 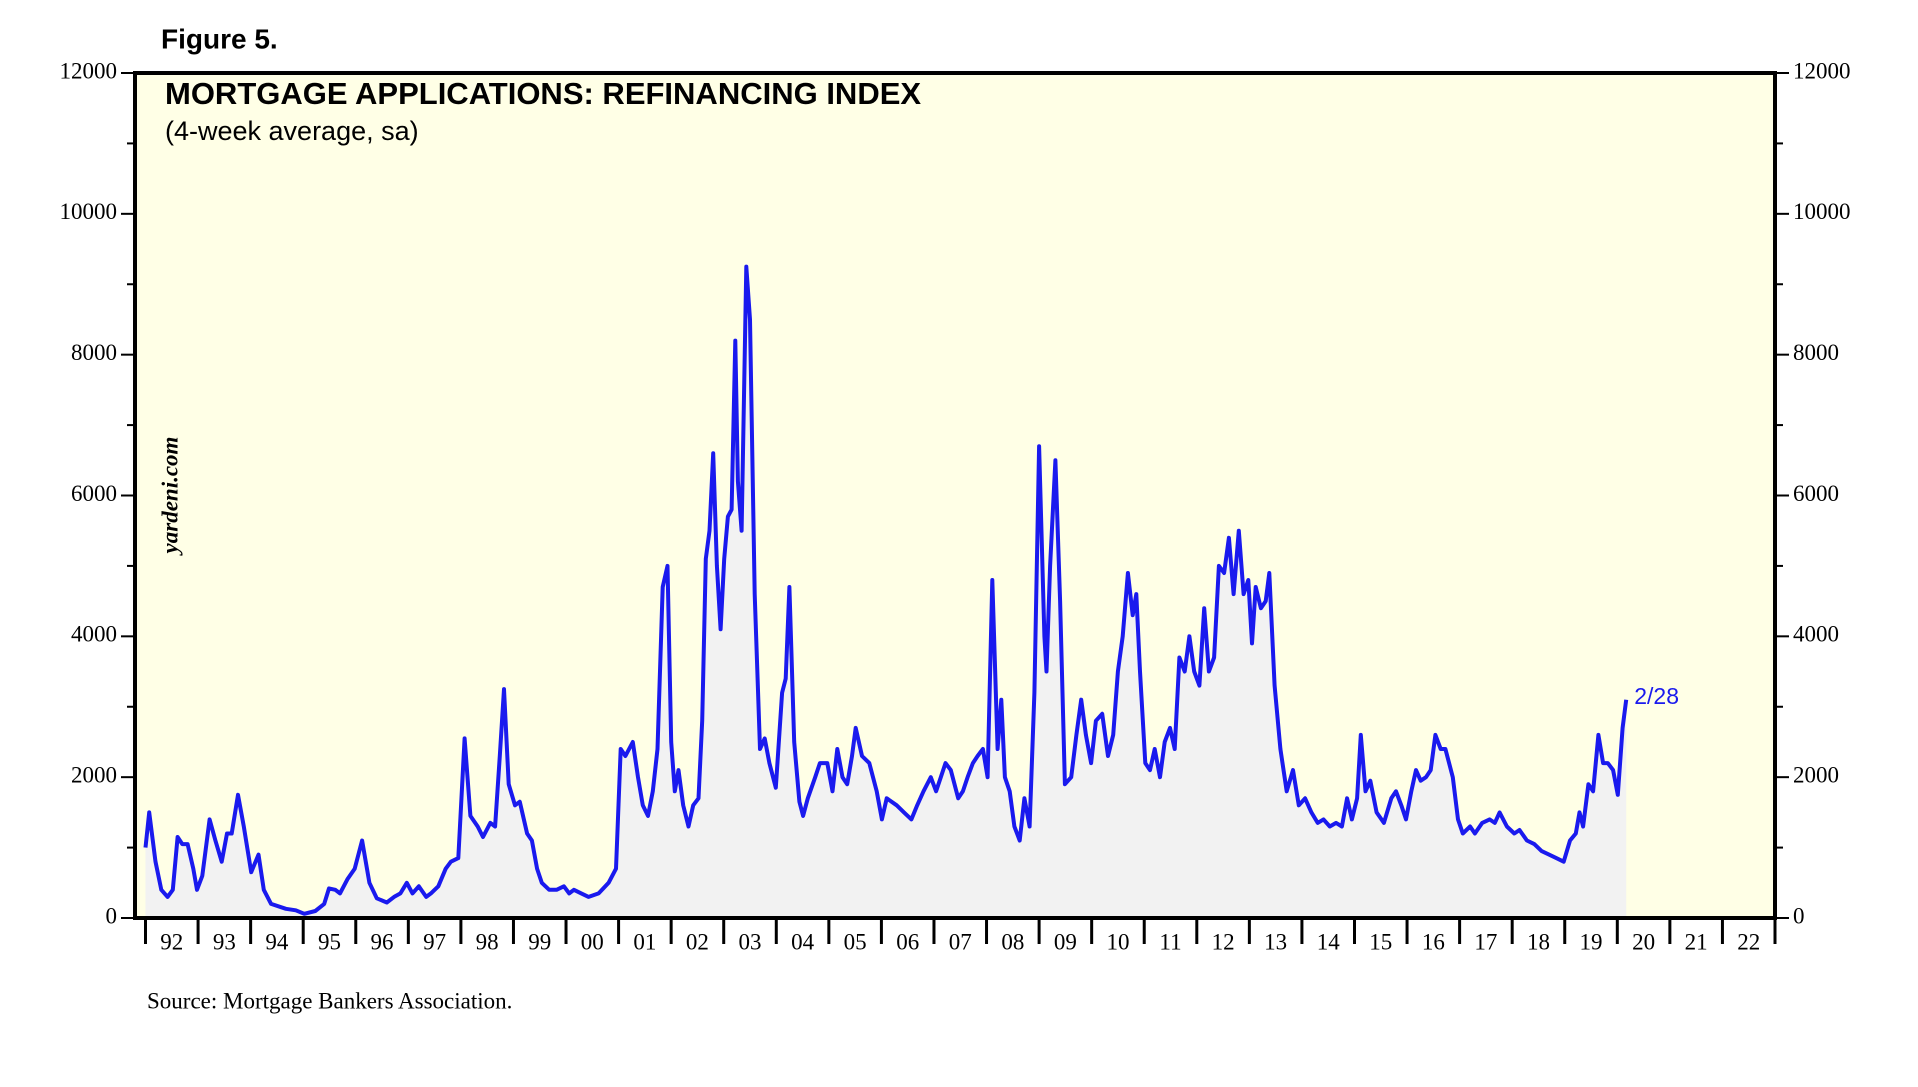 I want to click on y-tick-label: 10000, so click(x=89, y=211).